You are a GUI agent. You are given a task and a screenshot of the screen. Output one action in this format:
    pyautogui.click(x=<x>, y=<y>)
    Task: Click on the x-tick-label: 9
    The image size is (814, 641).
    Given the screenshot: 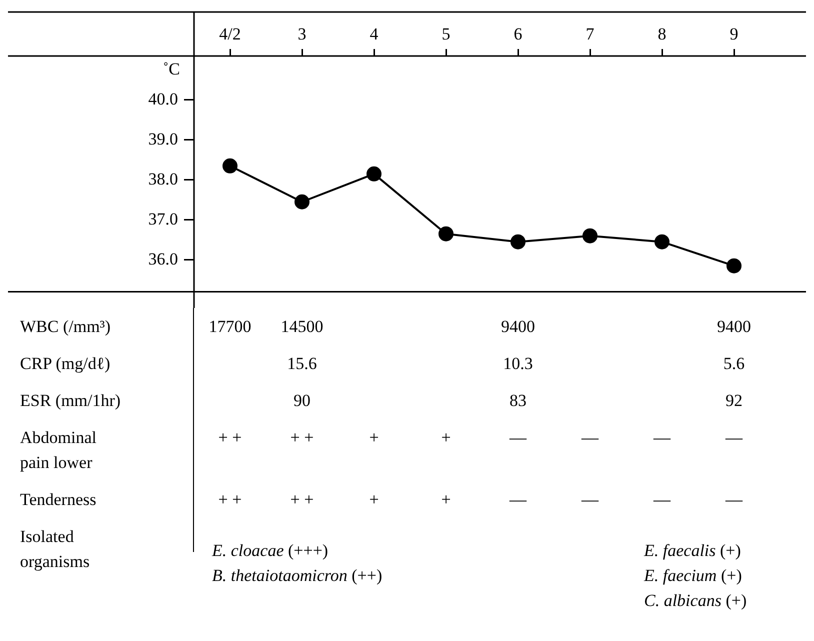 What is the action you would take?
    pyautogui.click(x=734, y=34)
    